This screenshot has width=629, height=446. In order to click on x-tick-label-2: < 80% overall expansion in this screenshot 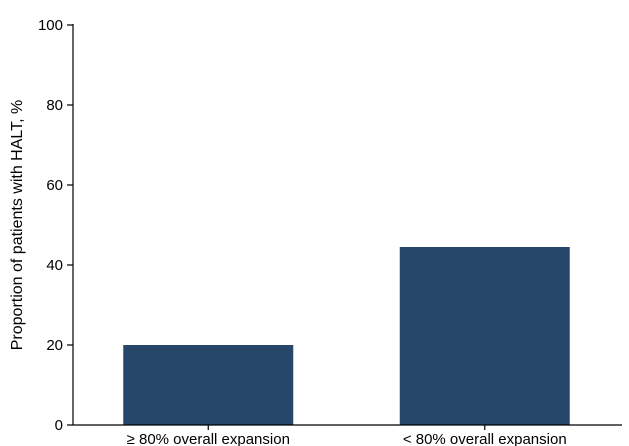, I will do `click(485, 438)`.